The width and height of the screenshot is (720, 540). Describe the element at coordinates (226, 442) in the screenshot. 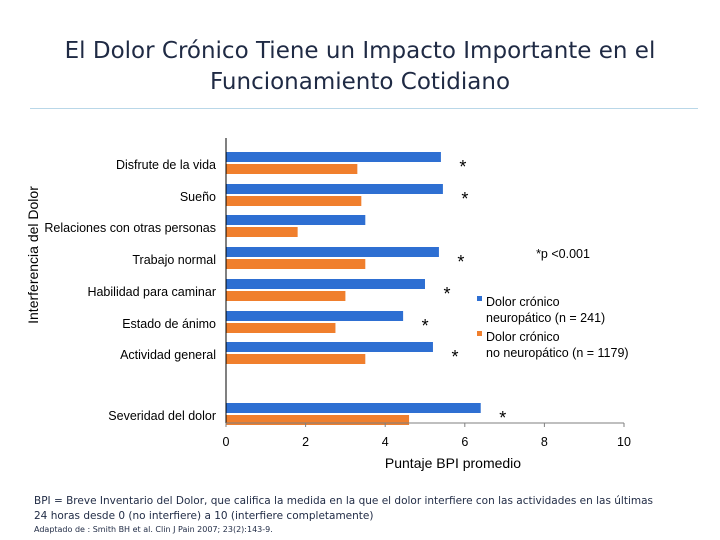

I see `x-tick-label: 0` at that location.